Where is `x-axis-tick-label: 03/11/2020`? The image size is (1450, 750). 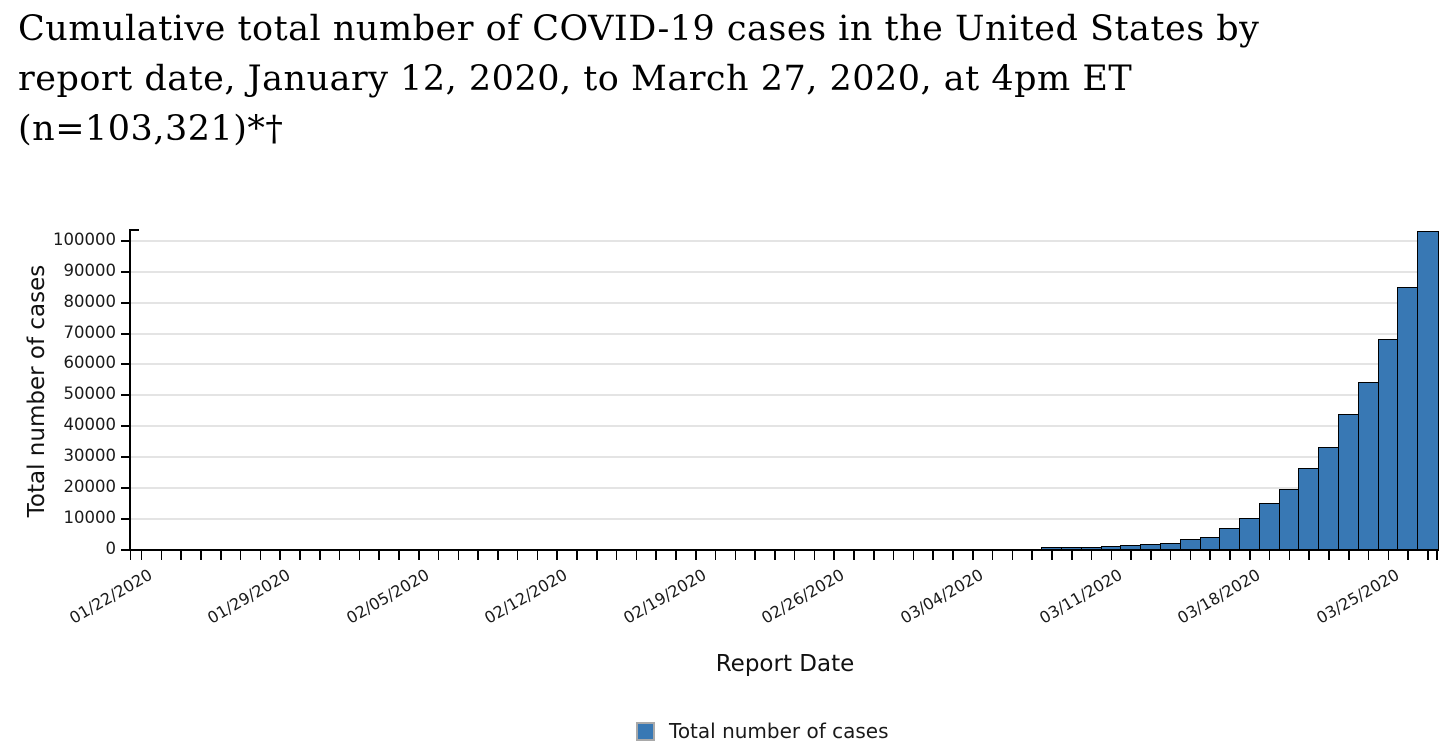 x-axis-tick-label: 03/11/2020 is located at coordinates (1080, 596).